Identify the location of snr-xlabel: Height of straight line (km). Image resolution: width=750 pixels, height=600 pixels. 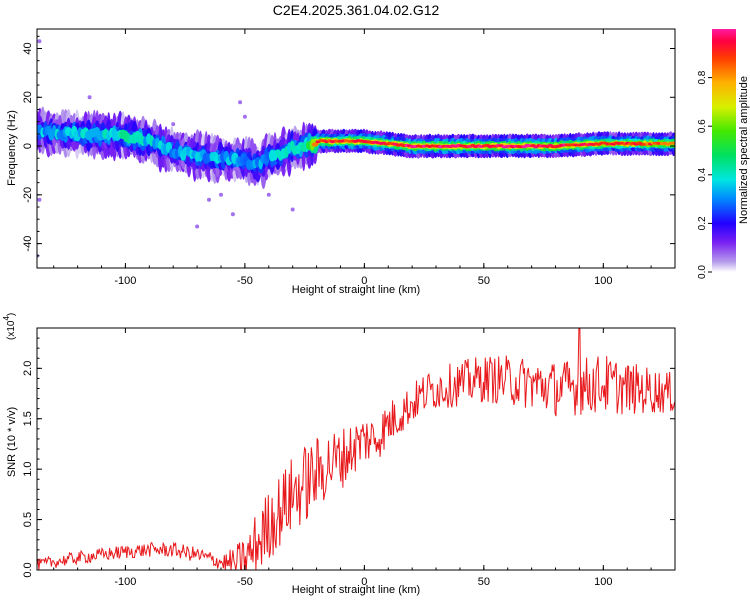
(356, 590).